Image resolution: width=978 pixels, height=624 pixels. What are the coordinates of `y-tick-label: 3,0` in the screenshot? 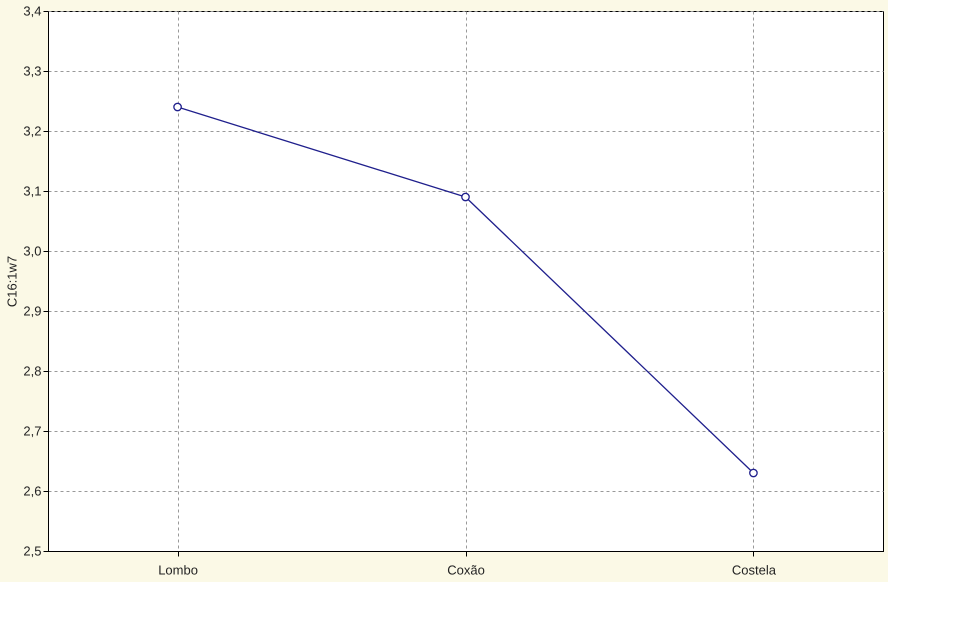 It's located at (32, 251).